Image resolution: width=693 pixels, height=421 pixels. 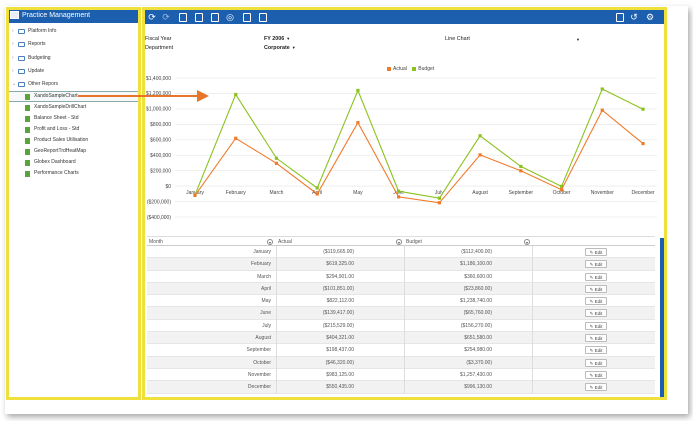 I want to click on chart-type-select: Line Chart ▼, so click(x=512, y=39).